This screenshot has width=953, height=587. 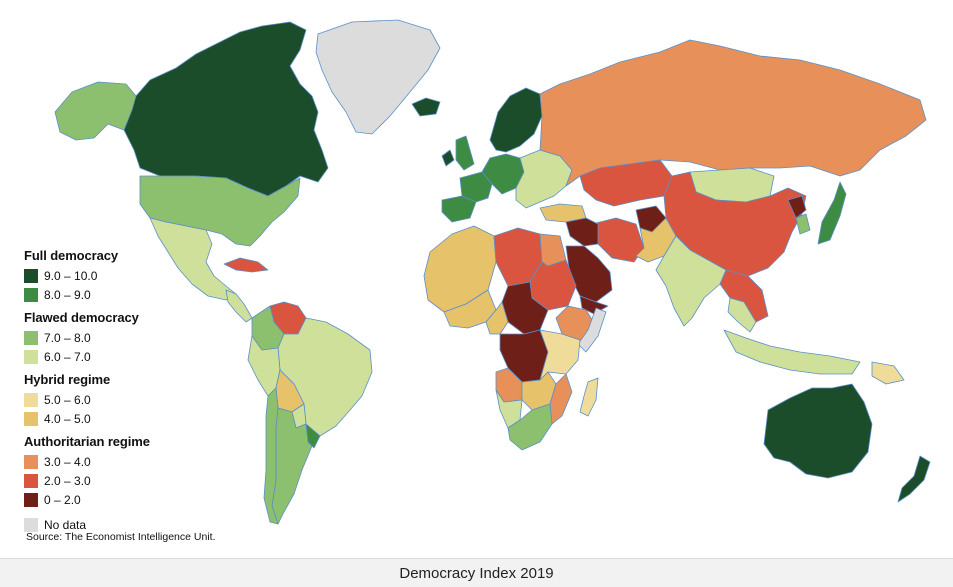 I want to click on legend-label: No data, so click(x=65, y=524).